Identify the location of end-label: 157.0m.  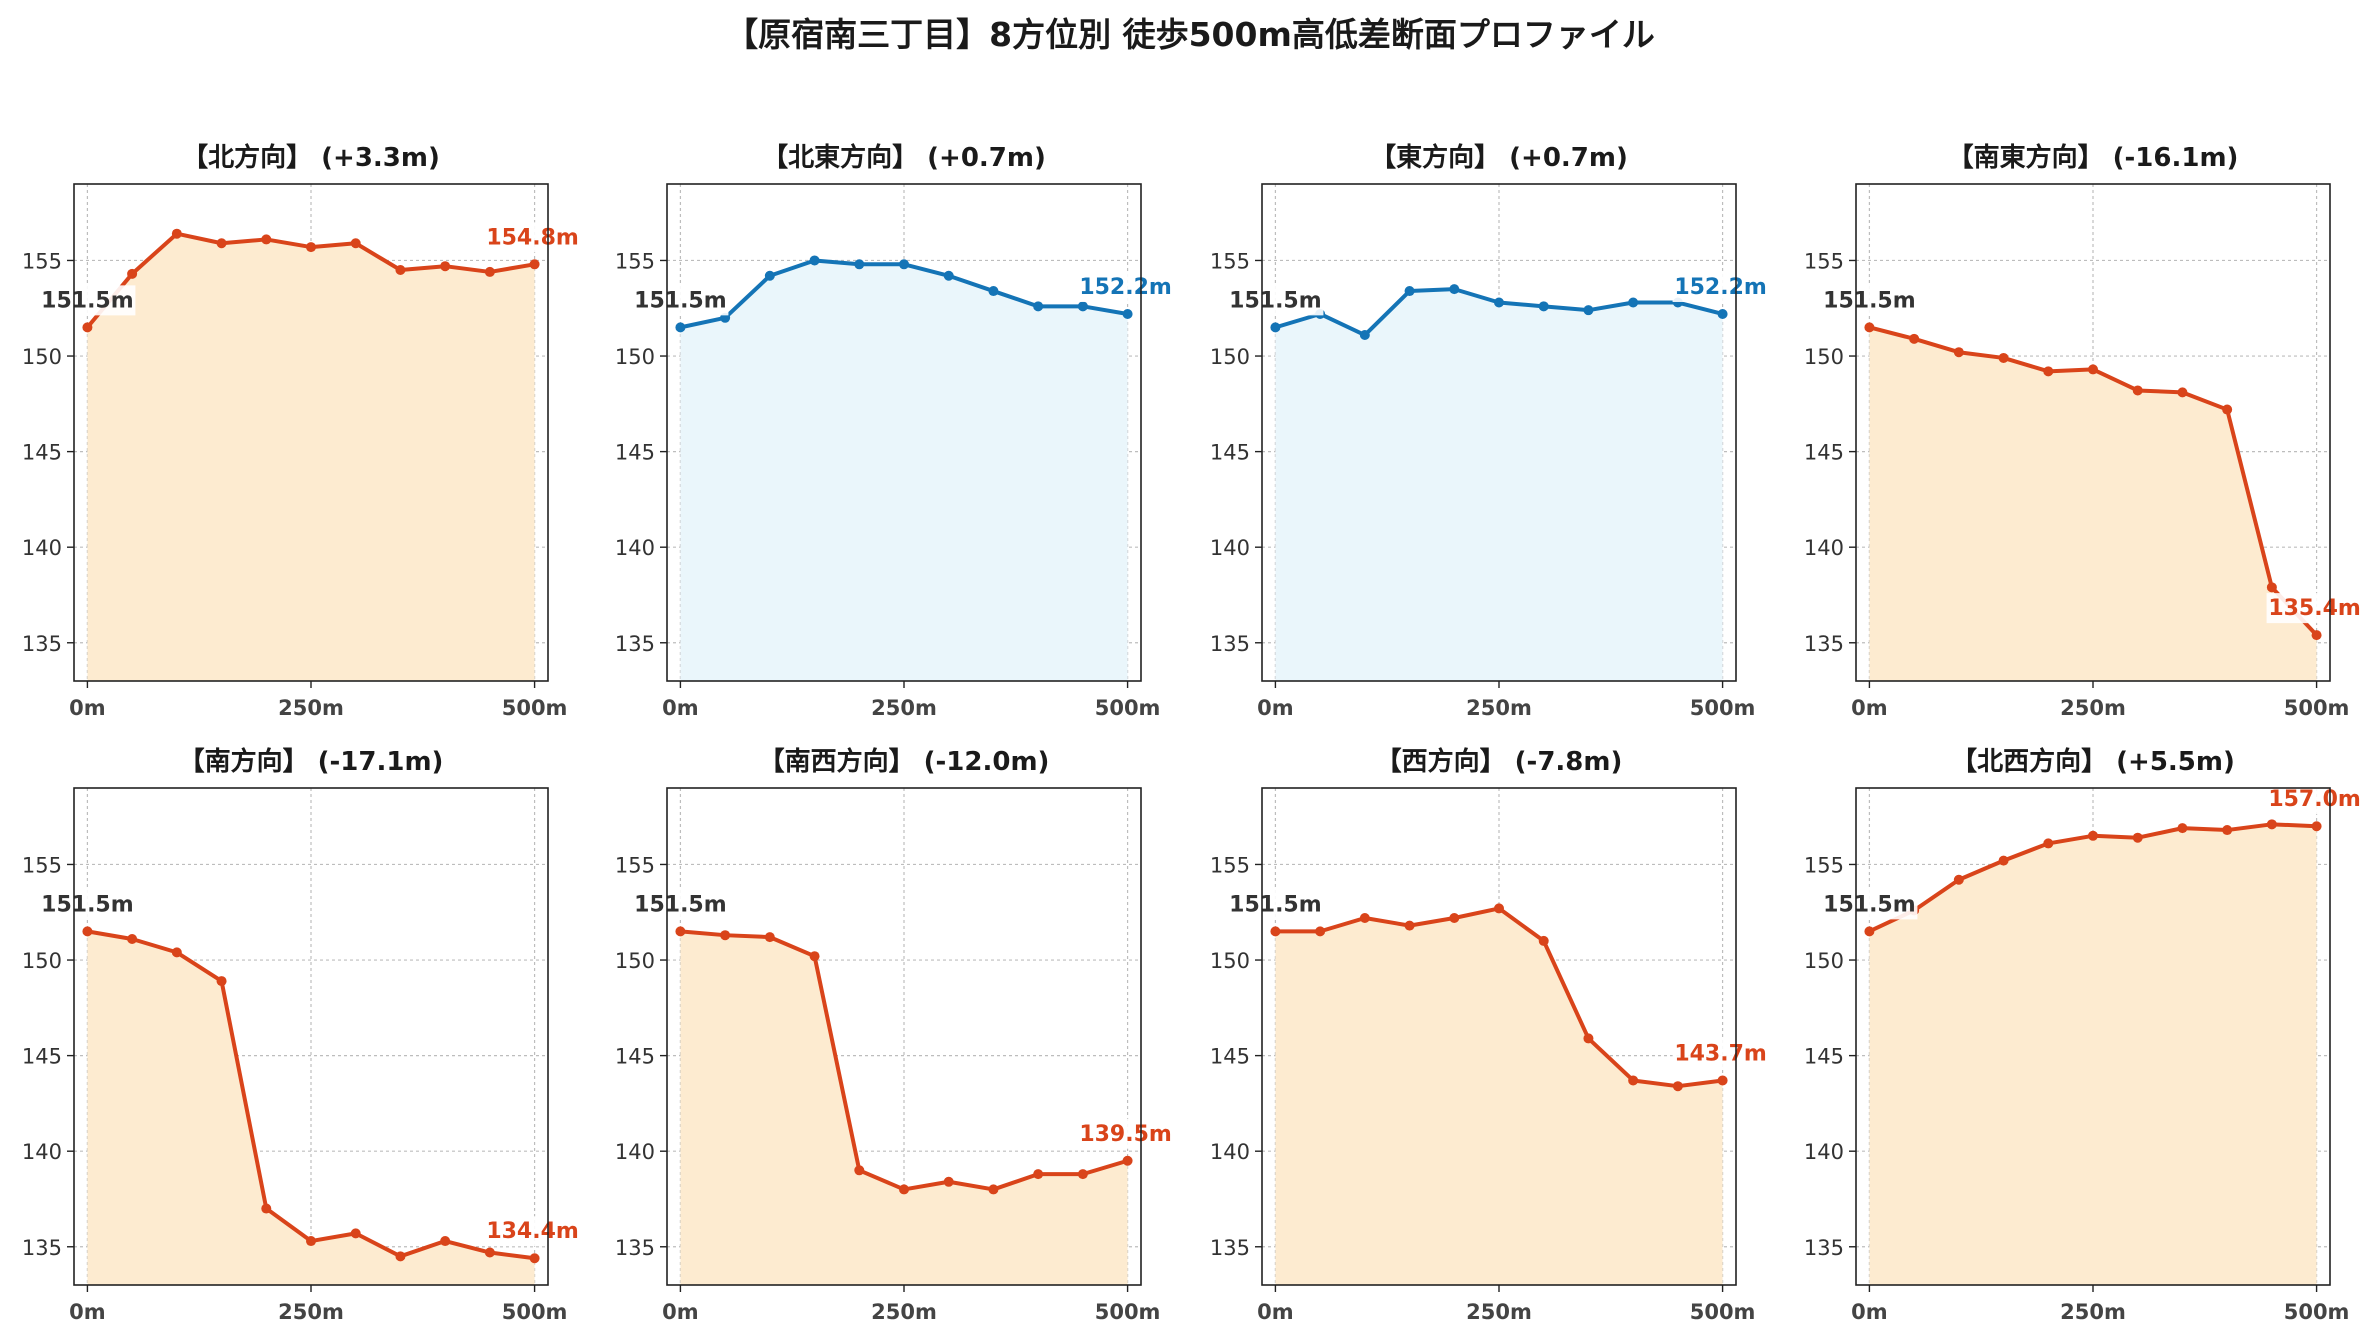
(2314, 799).